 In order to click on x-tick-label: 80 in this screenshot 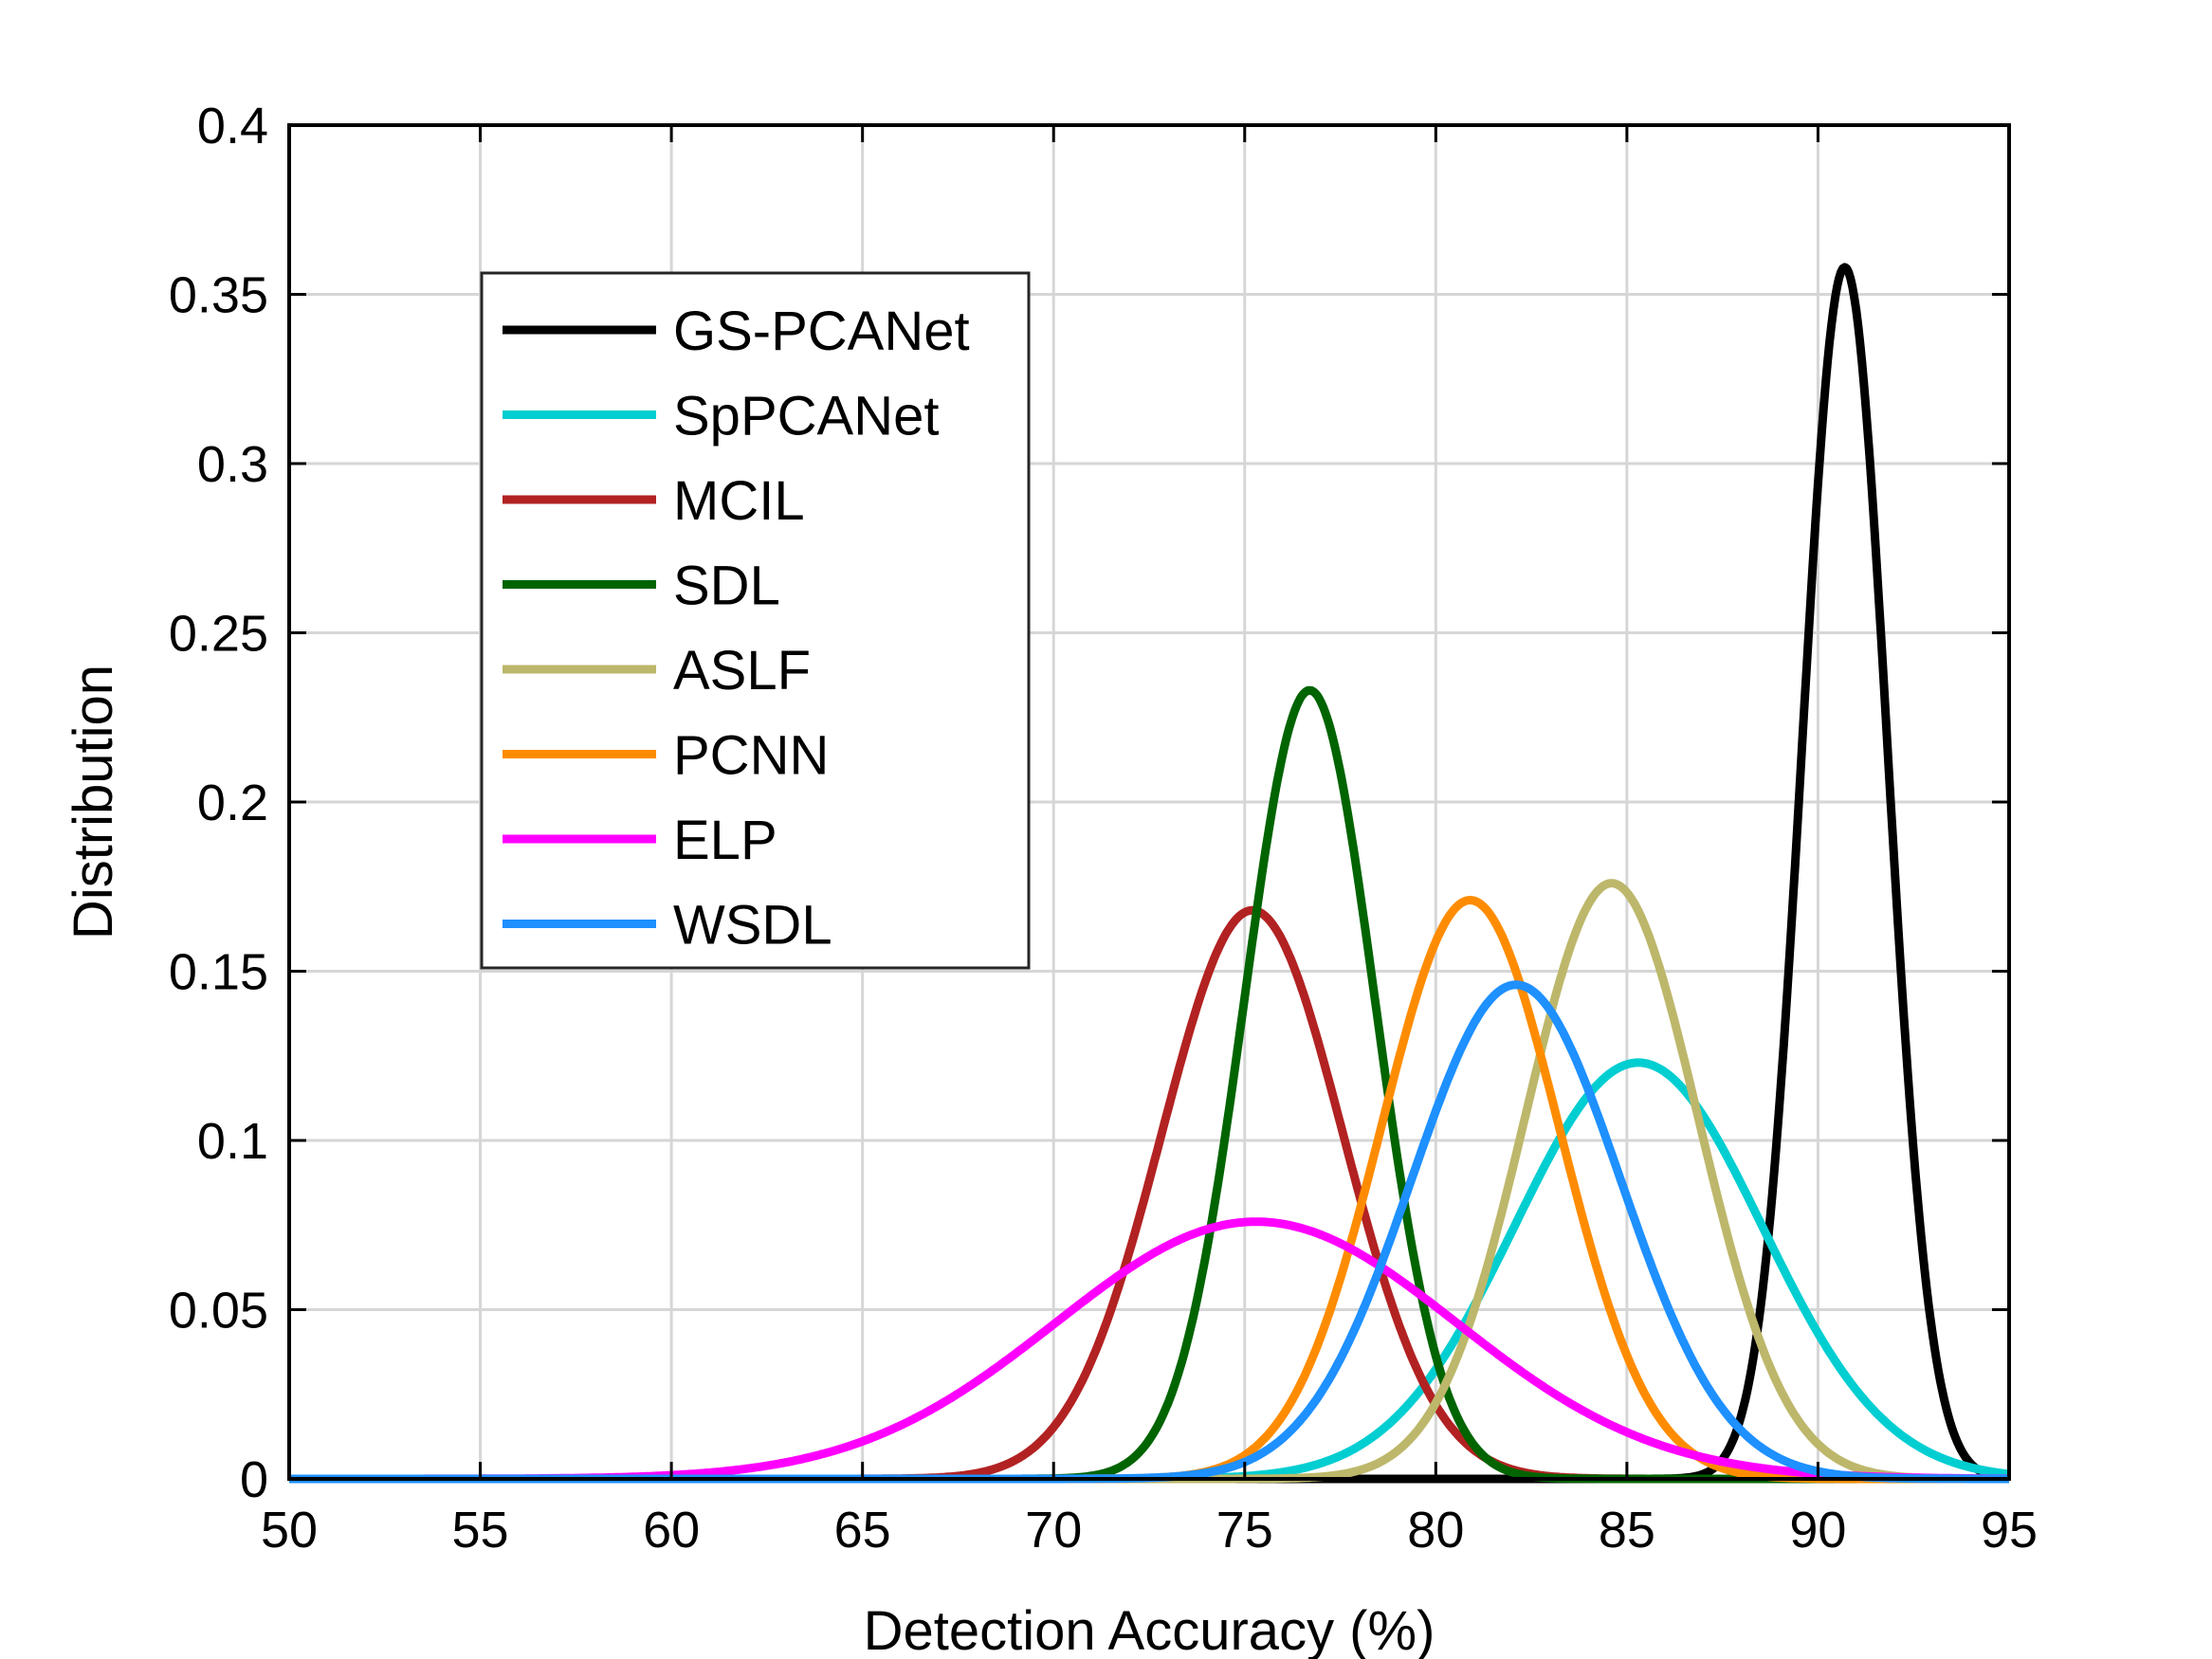, I will do `click(1435, 1530)`.